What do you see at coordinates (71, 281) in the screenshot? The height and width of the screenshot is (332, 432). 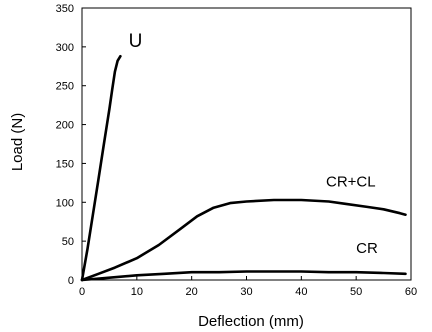 I see `y-tick-label: 0` at bounding box center [71, 281].